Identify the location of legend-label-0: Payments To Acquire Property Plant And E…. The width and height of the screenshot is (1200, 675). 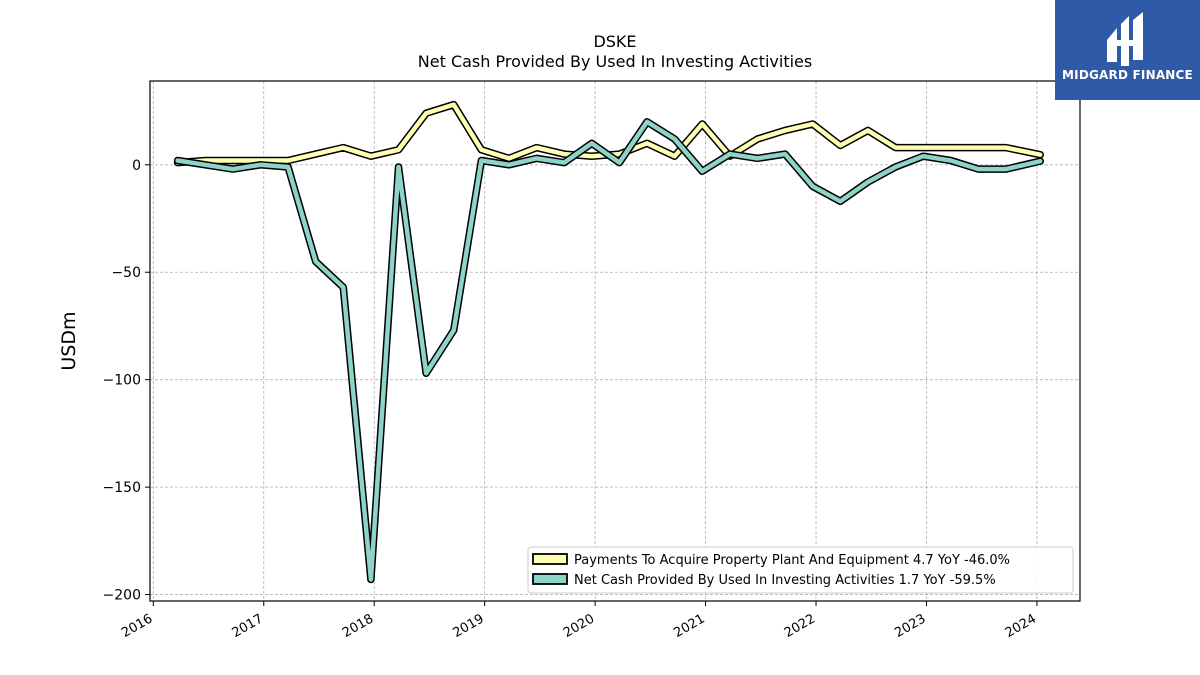
(792, 560).